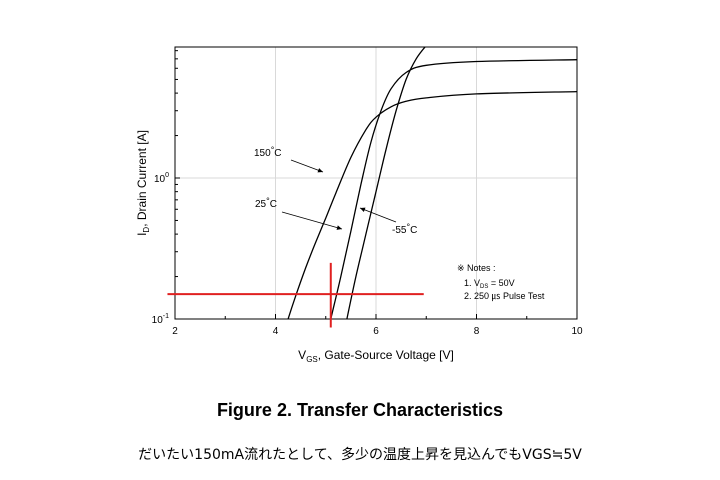 The width and height of the screenshot is (720, 480). What do you see at coordinates (335, 190) in the screenshot?
I see `curve-labels: 150°C 25°C -55°C` at bounding box center [335, 190].